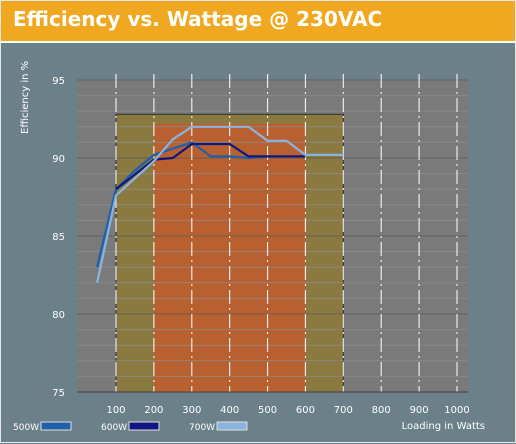 This screenshot has height=444, width=516. I want to click on y-tick-label: 85, so click(58, 237).